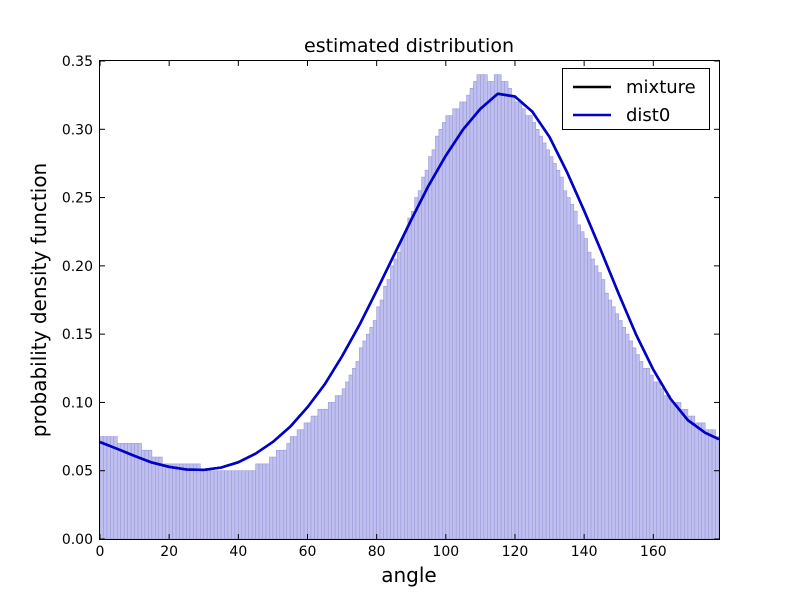  Describe the element at coordinates (653, 552) in the screenshot. I see `x-tick-label: 160` at that location.